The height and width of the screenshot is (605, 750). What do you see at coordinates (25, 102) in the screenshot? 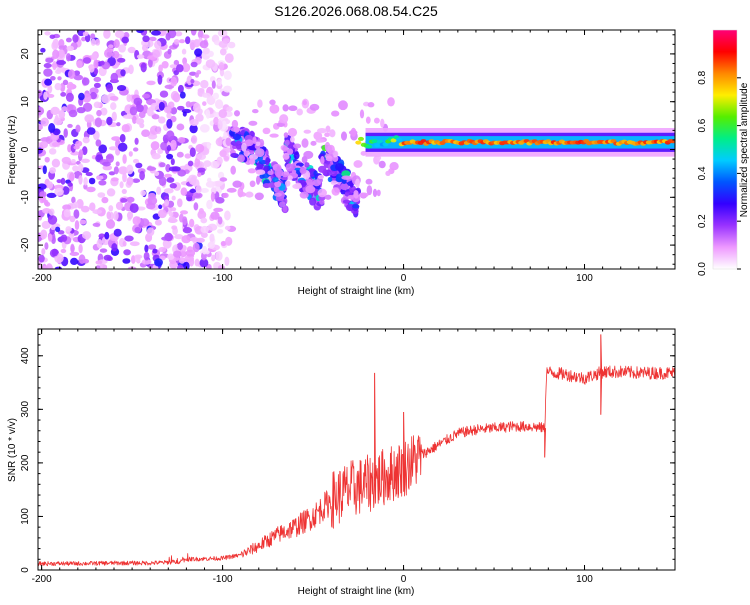
I see `y-tick-label: 10` at bounding box center [25, 102].